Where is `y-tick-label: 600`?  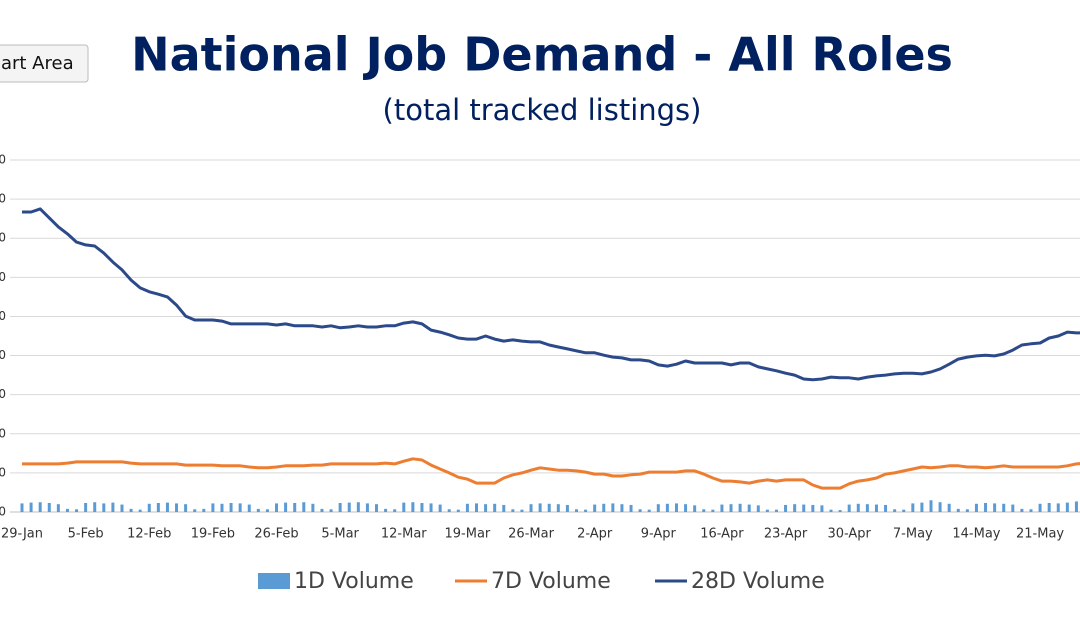
y-tick-label: 600 is located at coordinates (3, 277).